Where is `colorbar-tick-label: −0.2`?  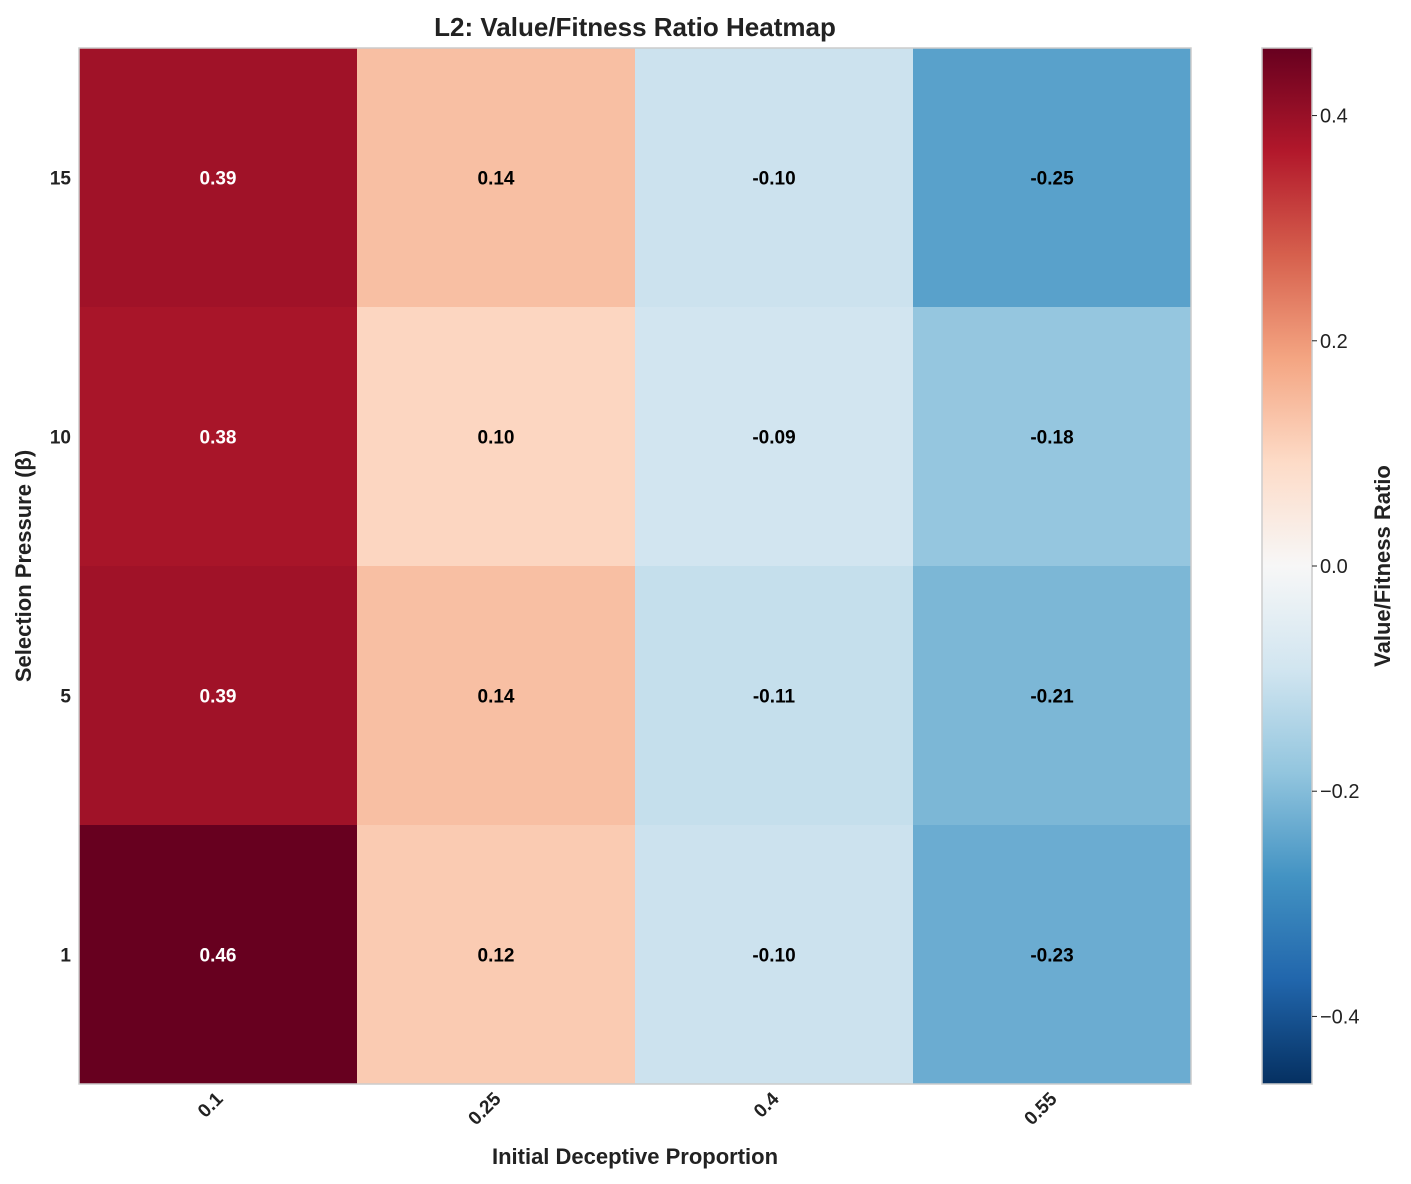 colorbar-tick-label: −0.2 is located at coordinates (1339, 792).